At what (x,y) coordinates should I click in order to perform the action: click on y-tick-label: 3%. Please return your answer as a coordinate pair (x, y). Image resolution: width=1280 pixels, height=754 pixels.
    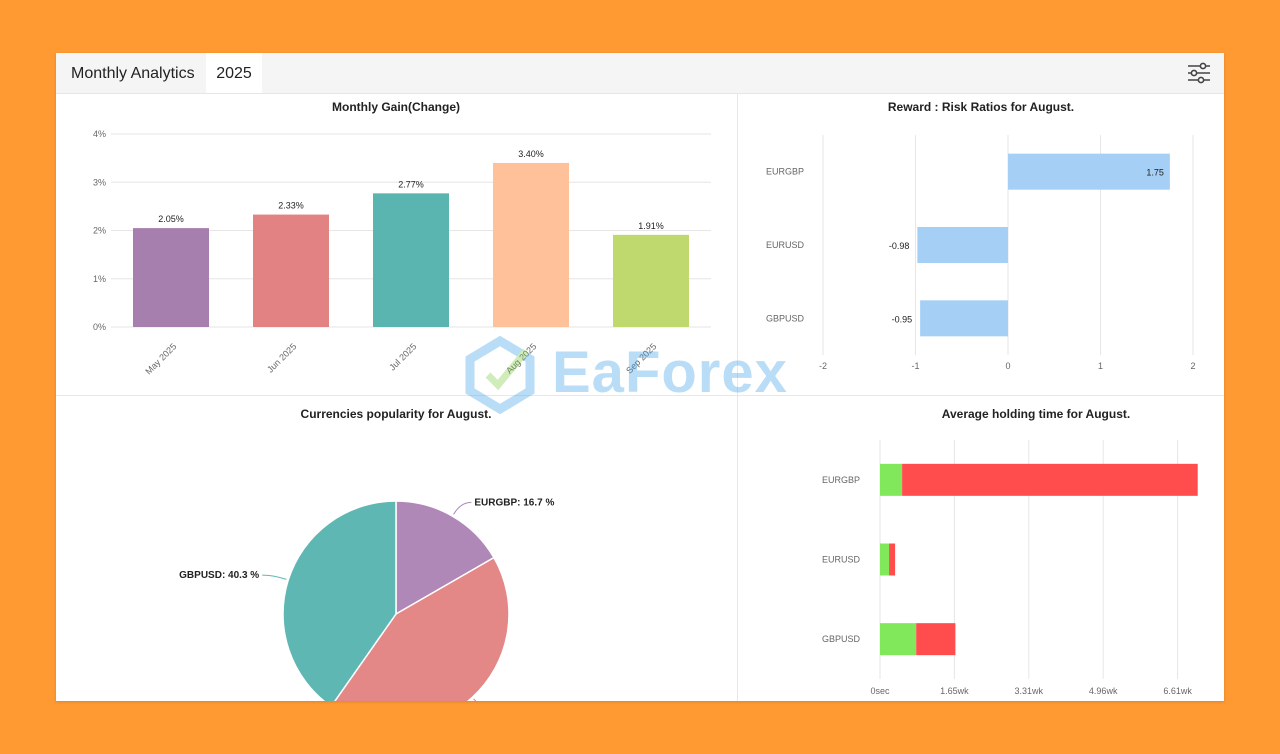
    Looking at the image, I should click on (99, 182).